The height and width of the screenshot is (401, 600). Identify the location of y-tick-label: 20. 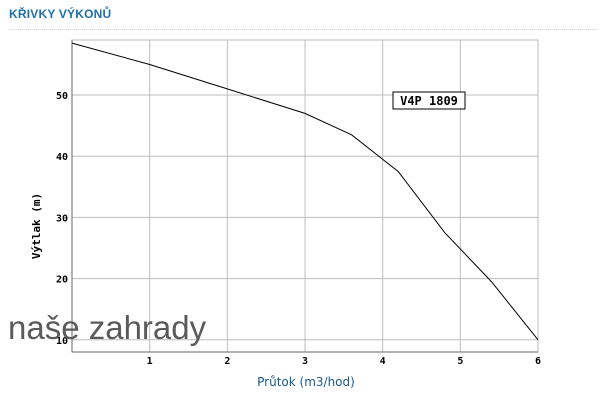
(62, 280).